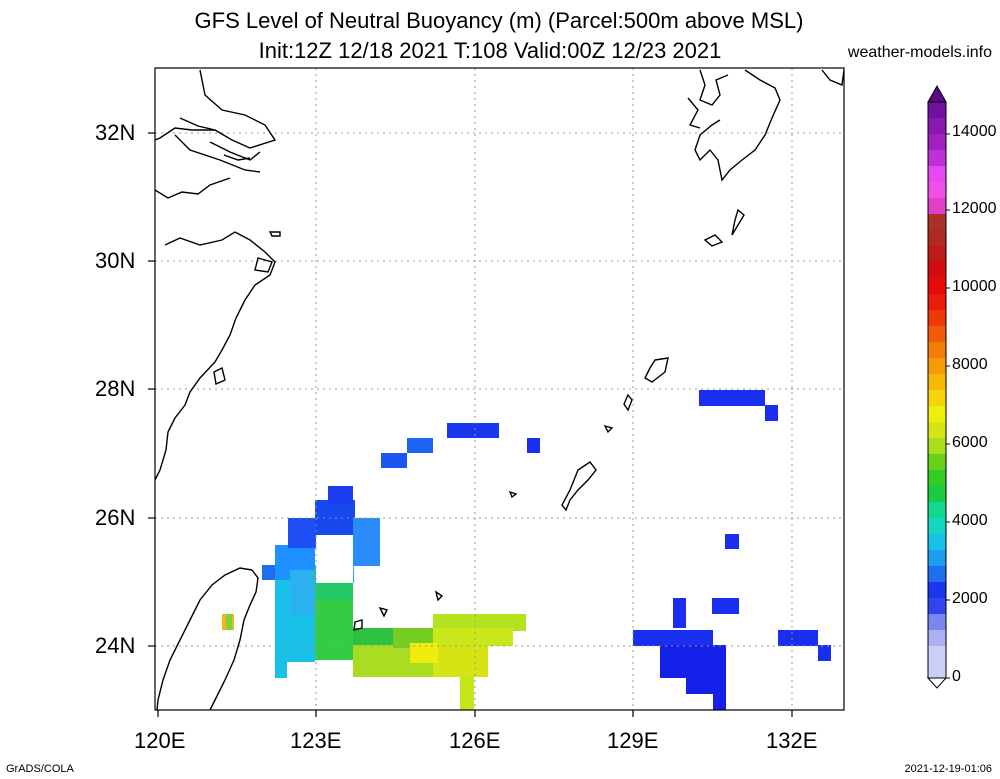  I want to click on colorbar-label: 4000, so click(970, 520).